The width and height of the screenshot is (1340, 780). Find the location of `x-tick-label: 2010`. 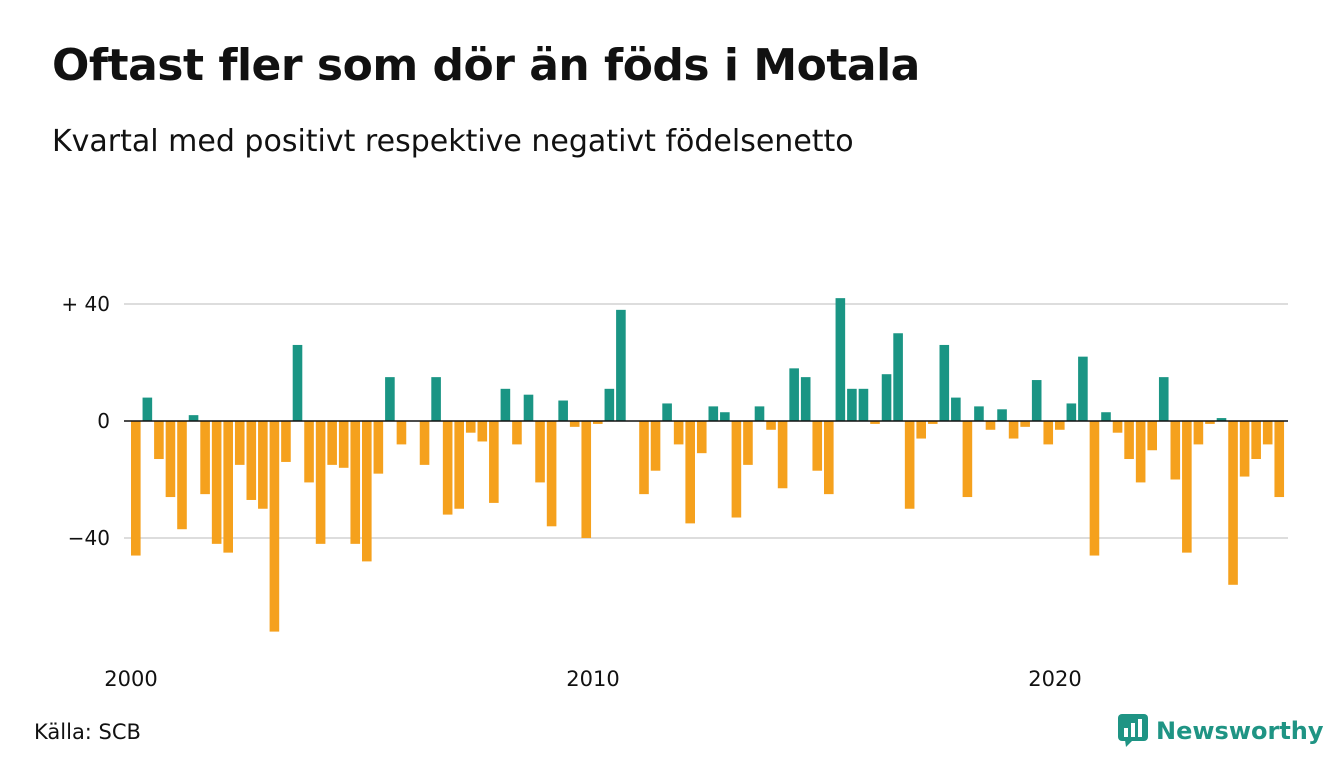

x-tick-label: 2010 is located at coordinates (592, 679).